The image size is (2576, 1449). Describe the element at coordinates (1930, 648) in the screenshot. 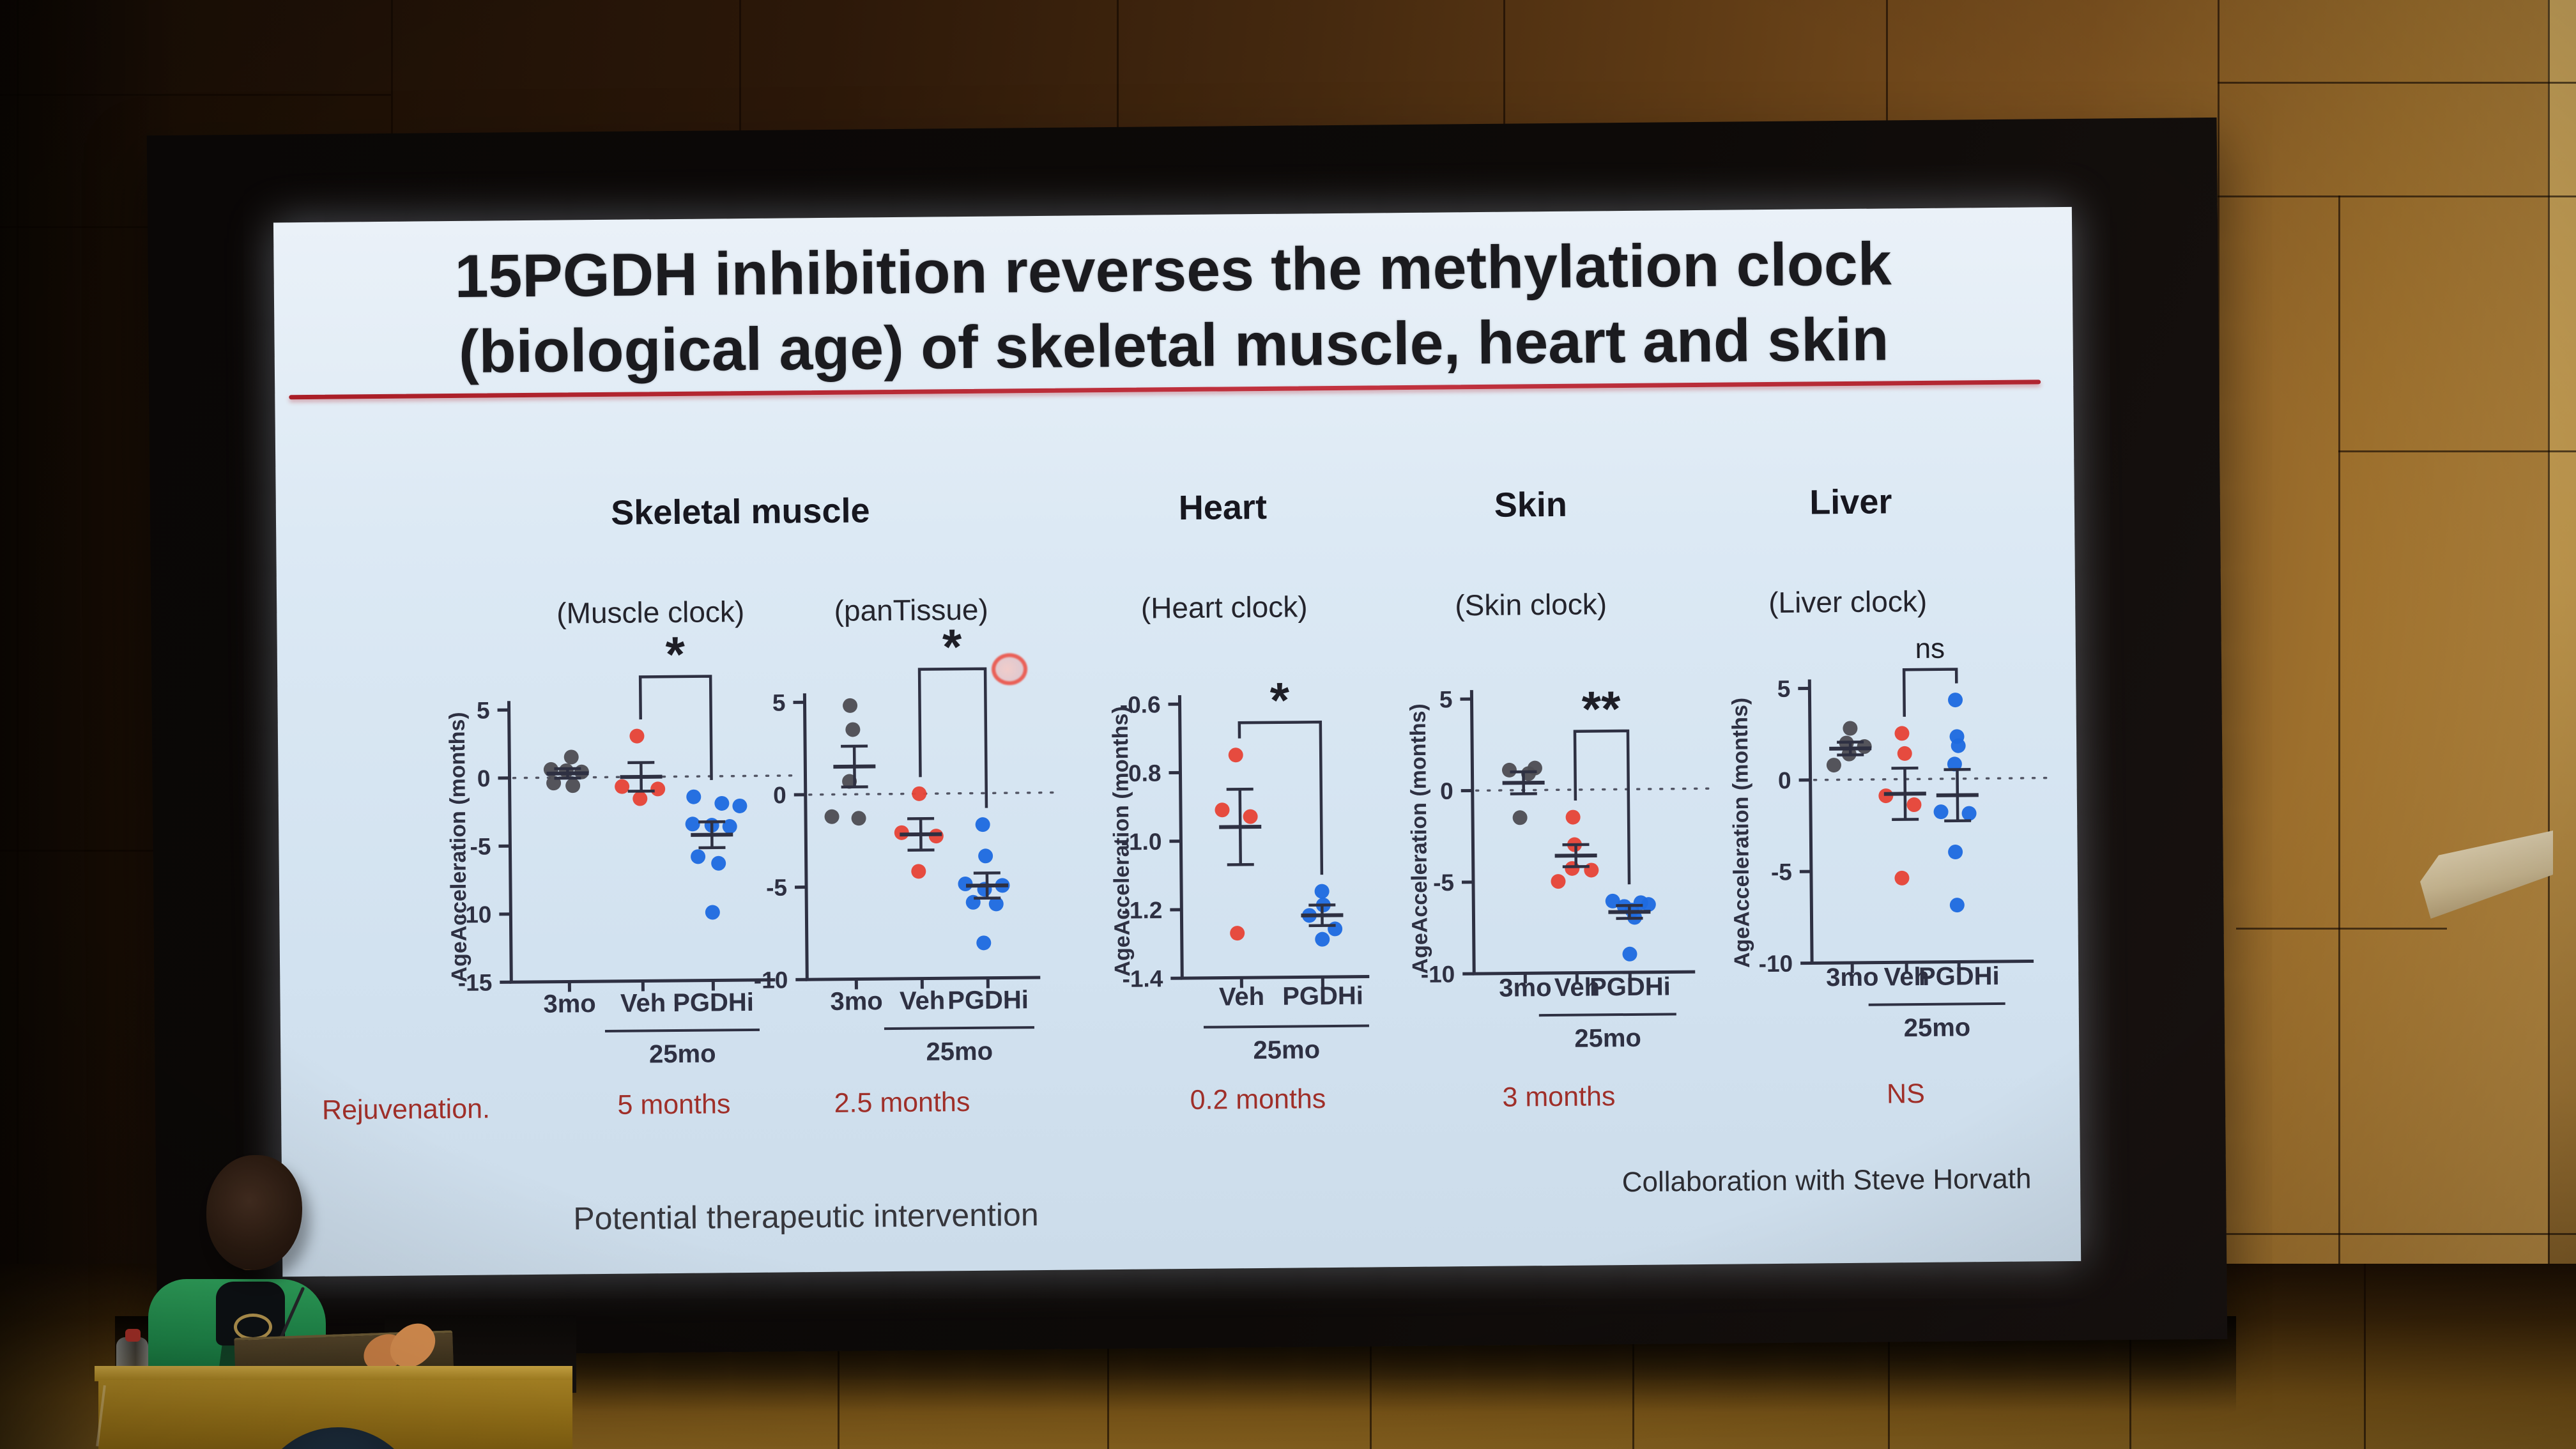

I see `sig-label: ns` at that location.